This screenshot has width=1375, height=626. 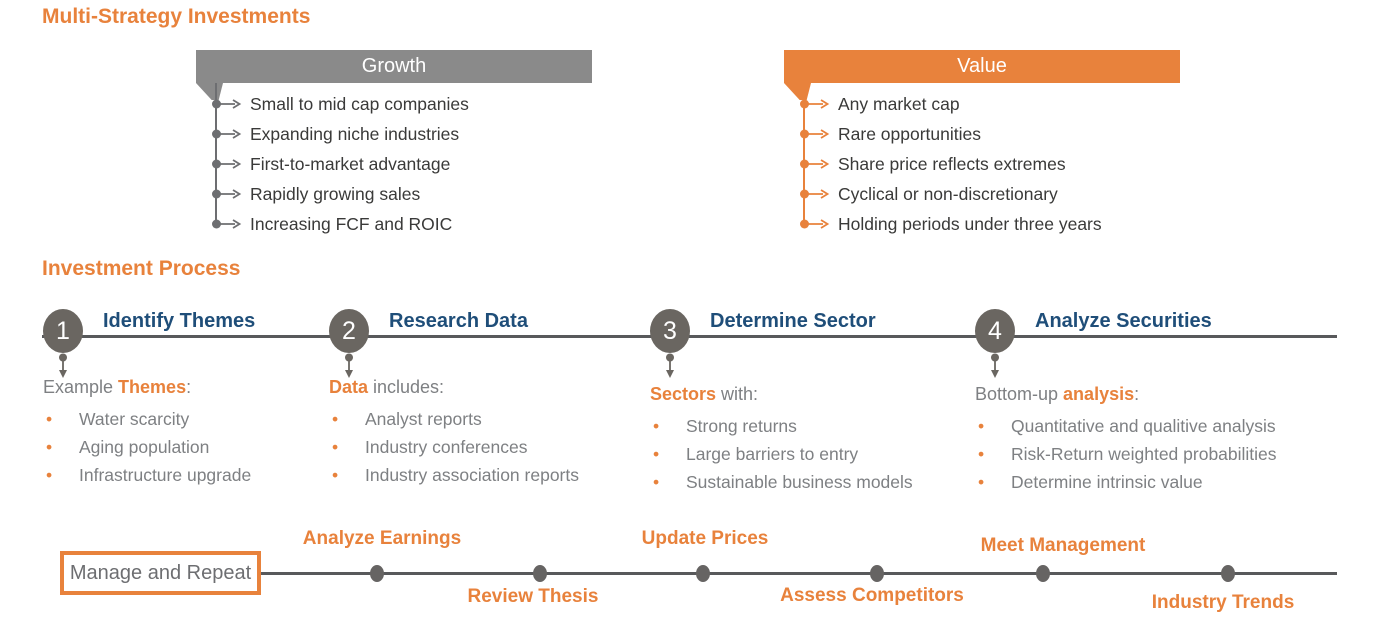 I want to click on section-title-investment-process: Investment Process, so click(x=141, y=268).